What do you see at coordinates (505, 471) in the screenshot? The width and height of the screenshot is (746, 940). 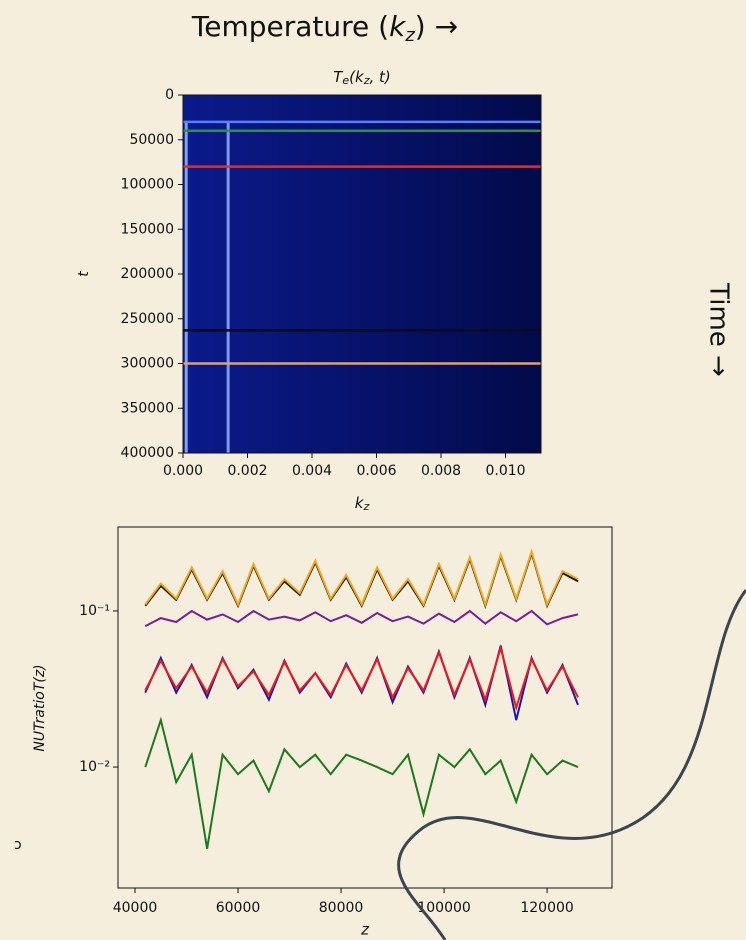 I see `x-tick-label: 0.010` at bounding box center [505, 471].